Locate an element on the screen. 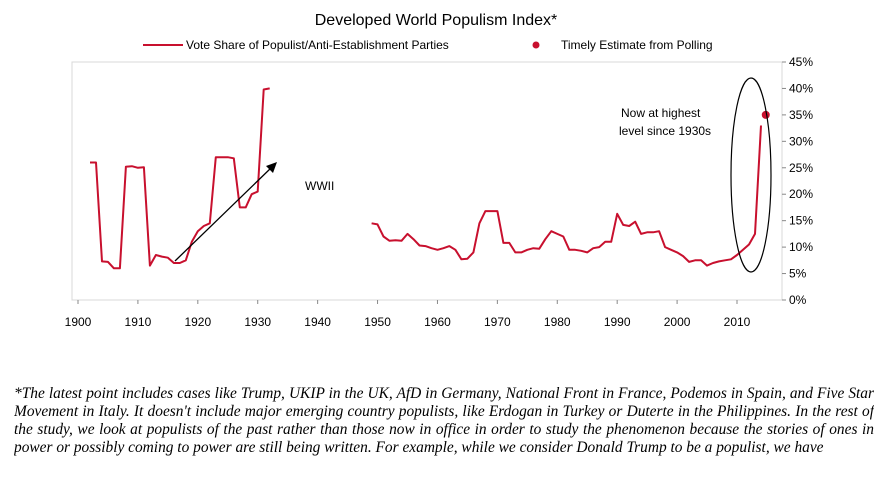  series-points is located at coordinates (765, 114).